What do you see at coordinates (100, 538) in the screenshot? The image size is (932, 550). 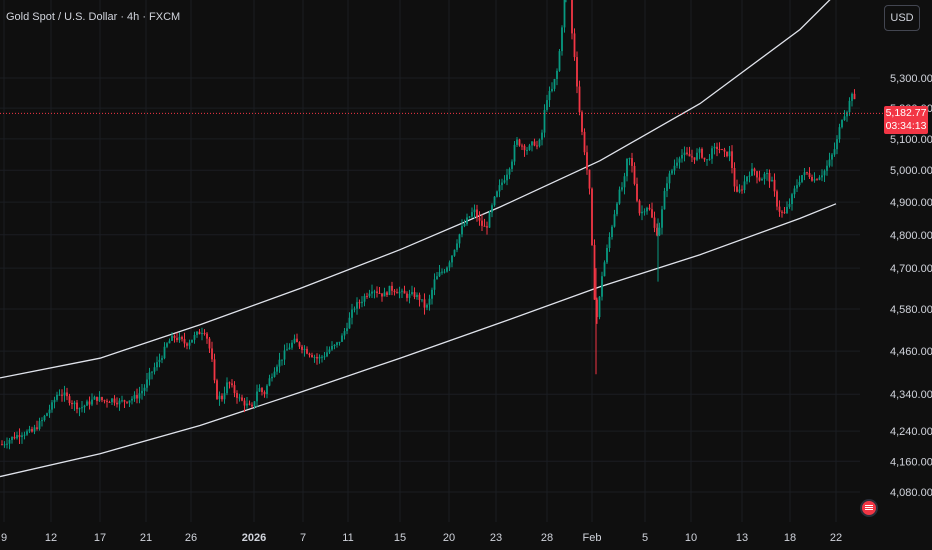 I see `date-tick-label: 17` at bounding box center [100, 538].